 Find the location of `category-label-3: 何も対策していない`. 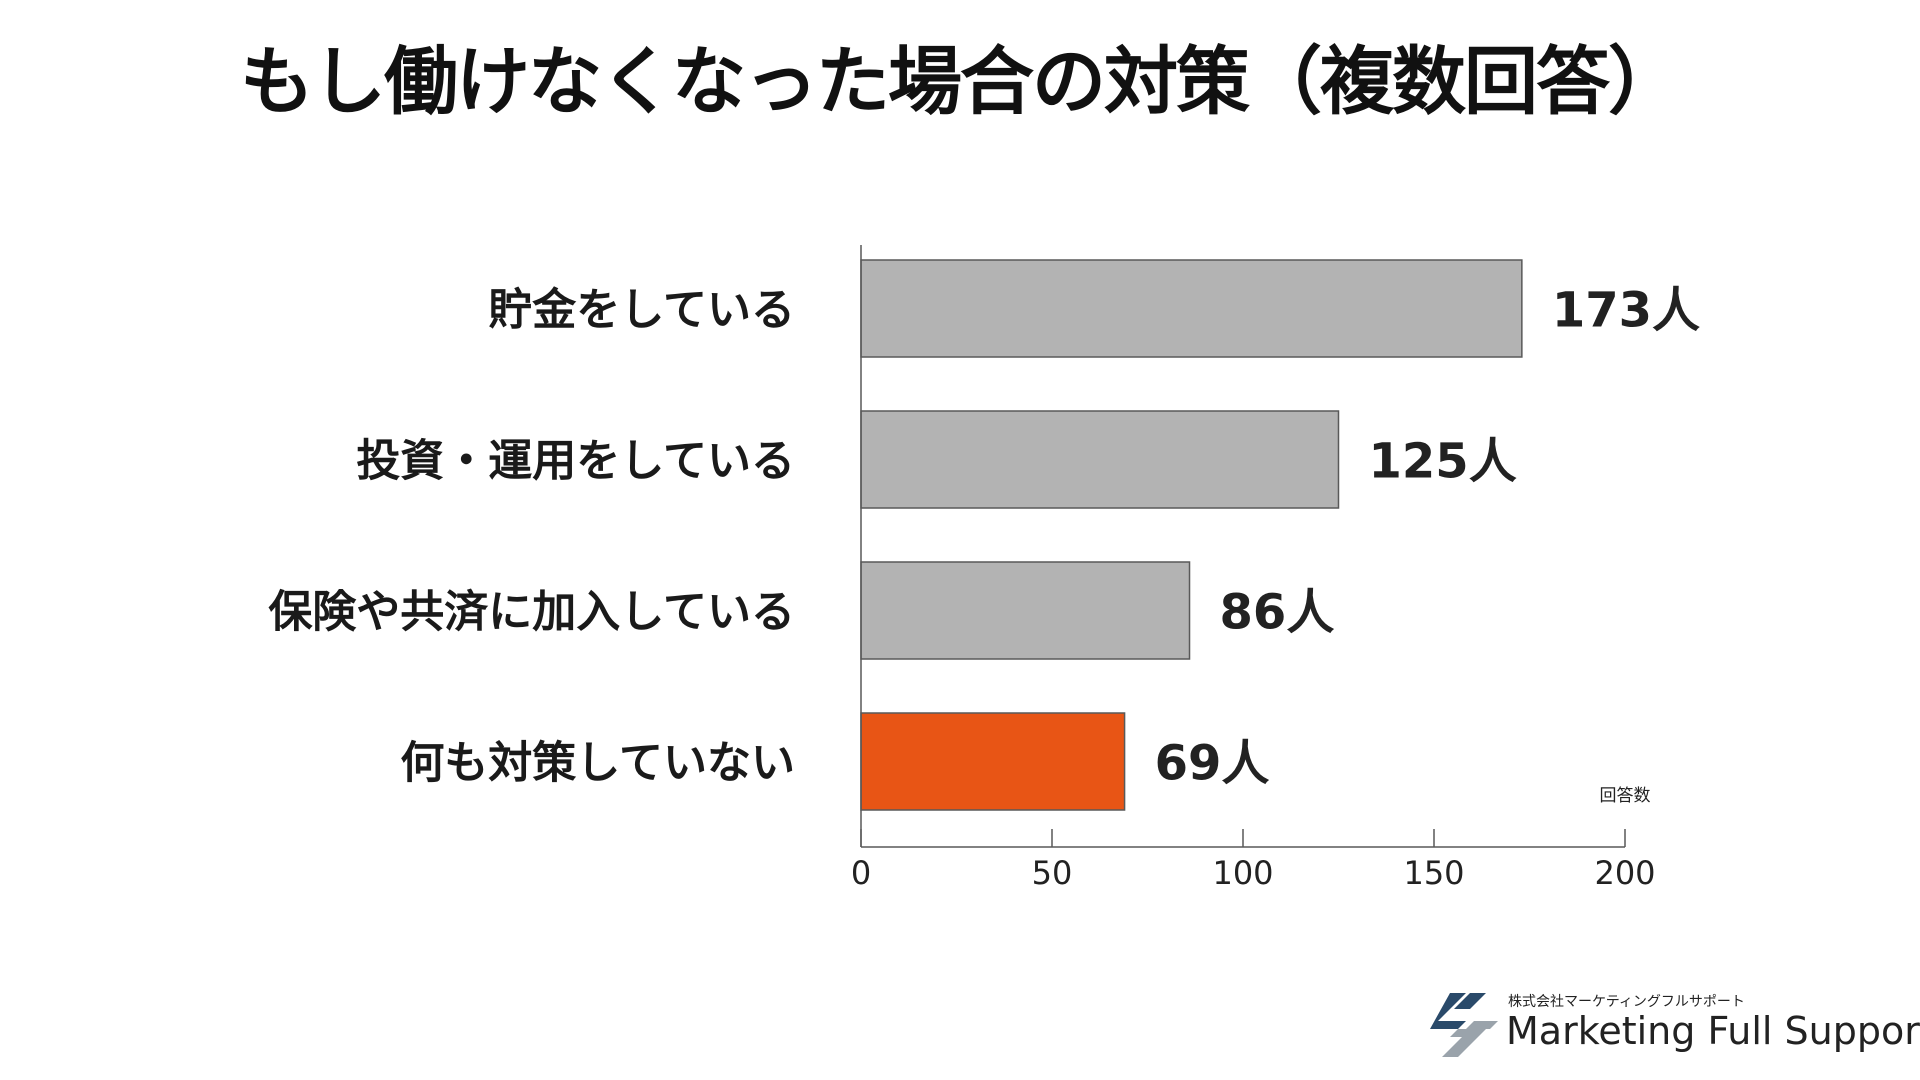

category-label-3: 何も対策していない is located at coordinates (597, 763).